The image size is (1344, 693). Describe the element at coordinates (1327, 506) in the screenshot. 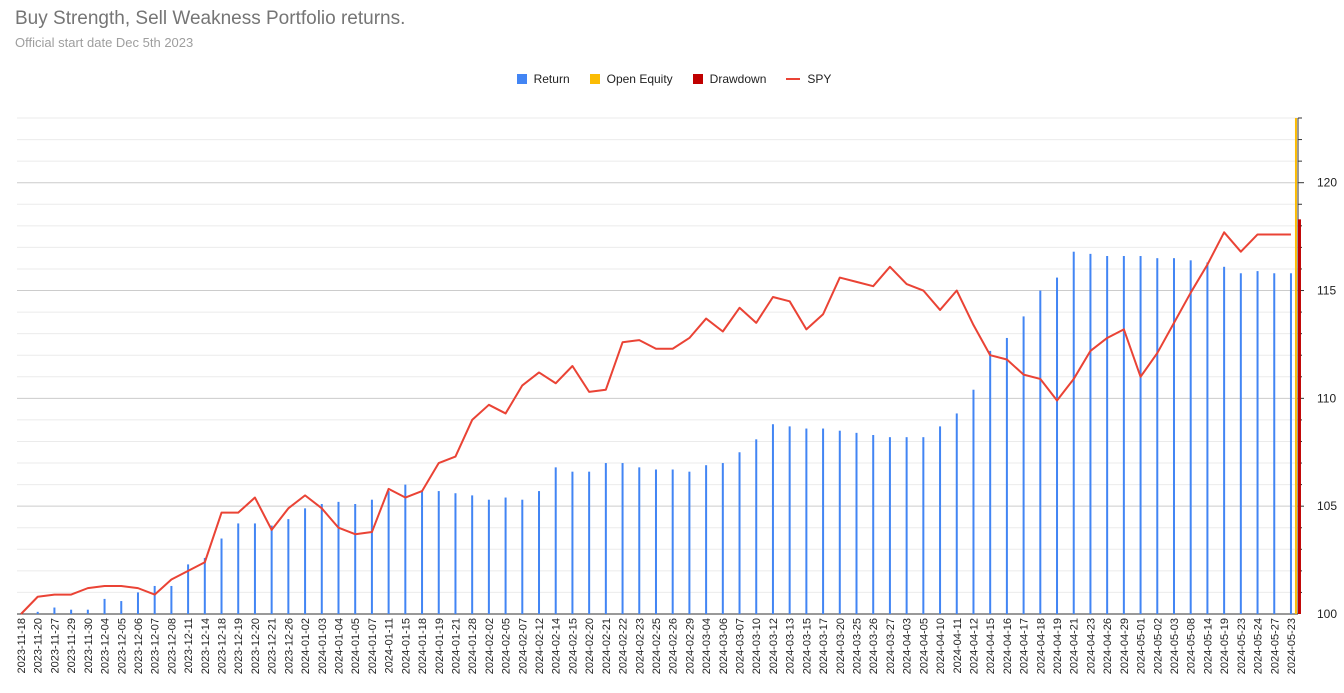

I see `y-tick-label: 105` at that location.